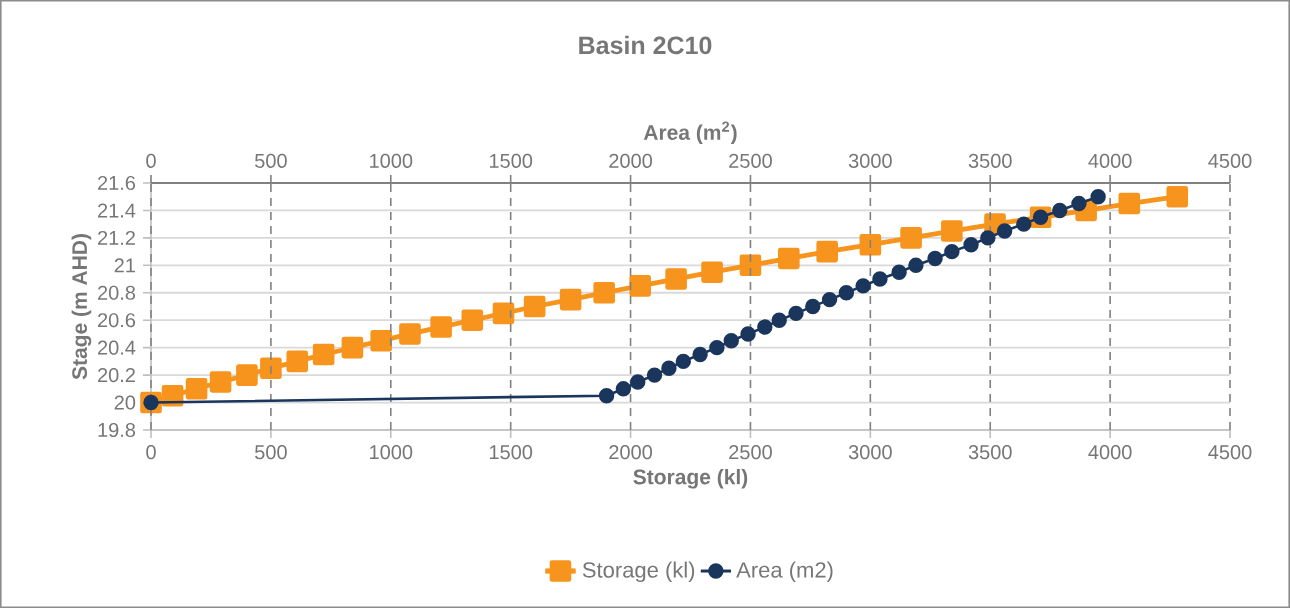  I want to click on legend-label: Area (m2), so click(784, 572).